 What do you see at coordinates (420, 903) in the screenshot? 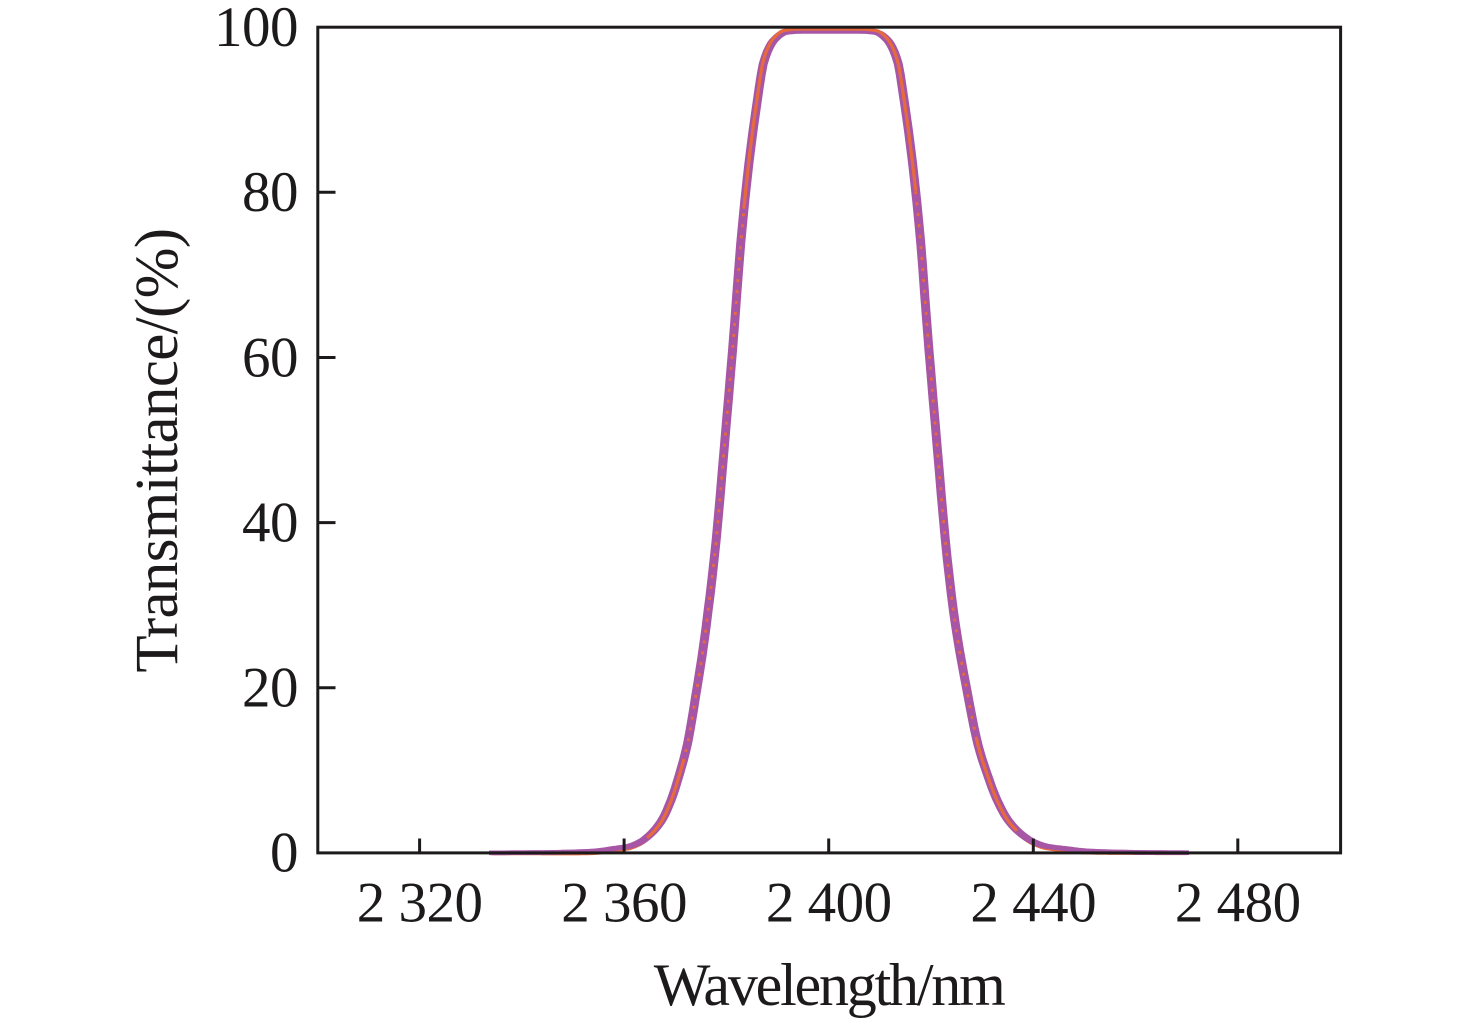
I see `svg-text: 2 320` at bounding box center [420, 903].